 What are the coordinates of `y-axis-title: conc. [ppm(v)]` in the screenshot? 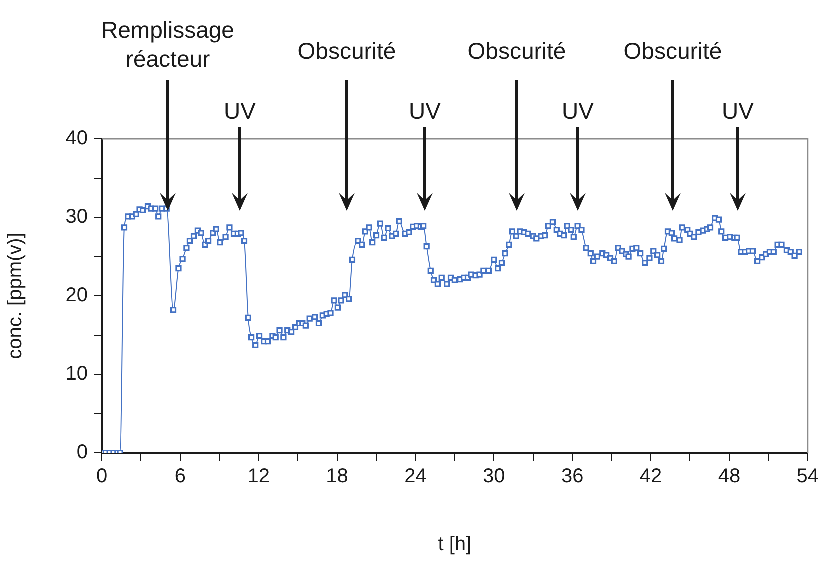 It's located at (15, 296).